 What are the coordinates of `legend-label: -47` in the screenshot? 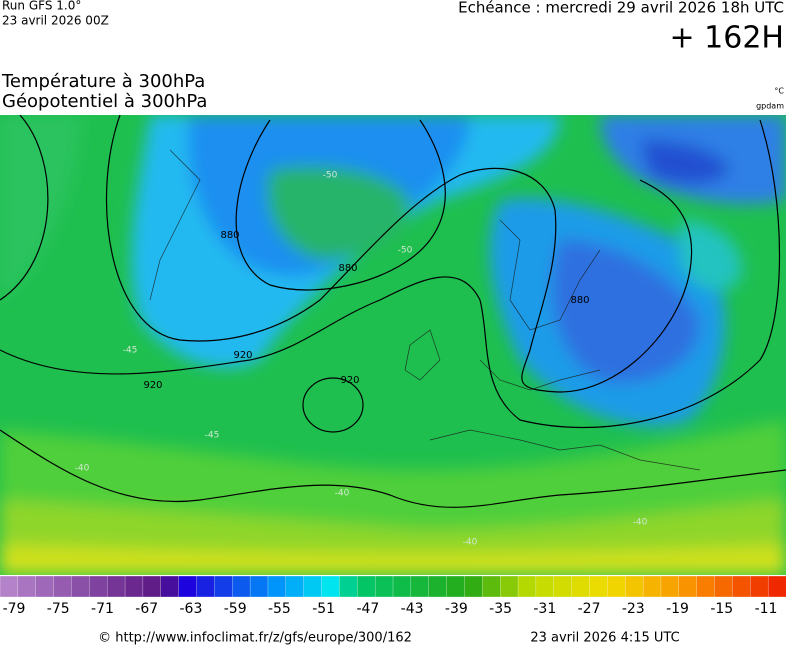 It's located at (367, 609).